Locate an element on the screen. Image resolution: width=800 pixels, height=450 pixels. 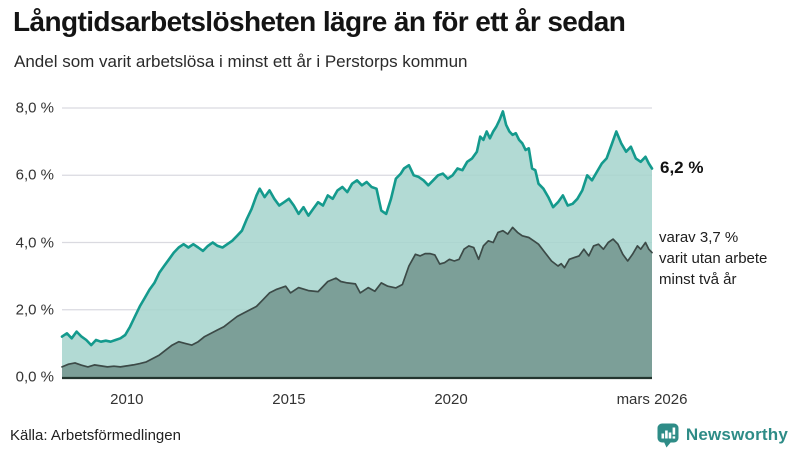
x-tick-label: 2015 is located at coordinates (289, 399).